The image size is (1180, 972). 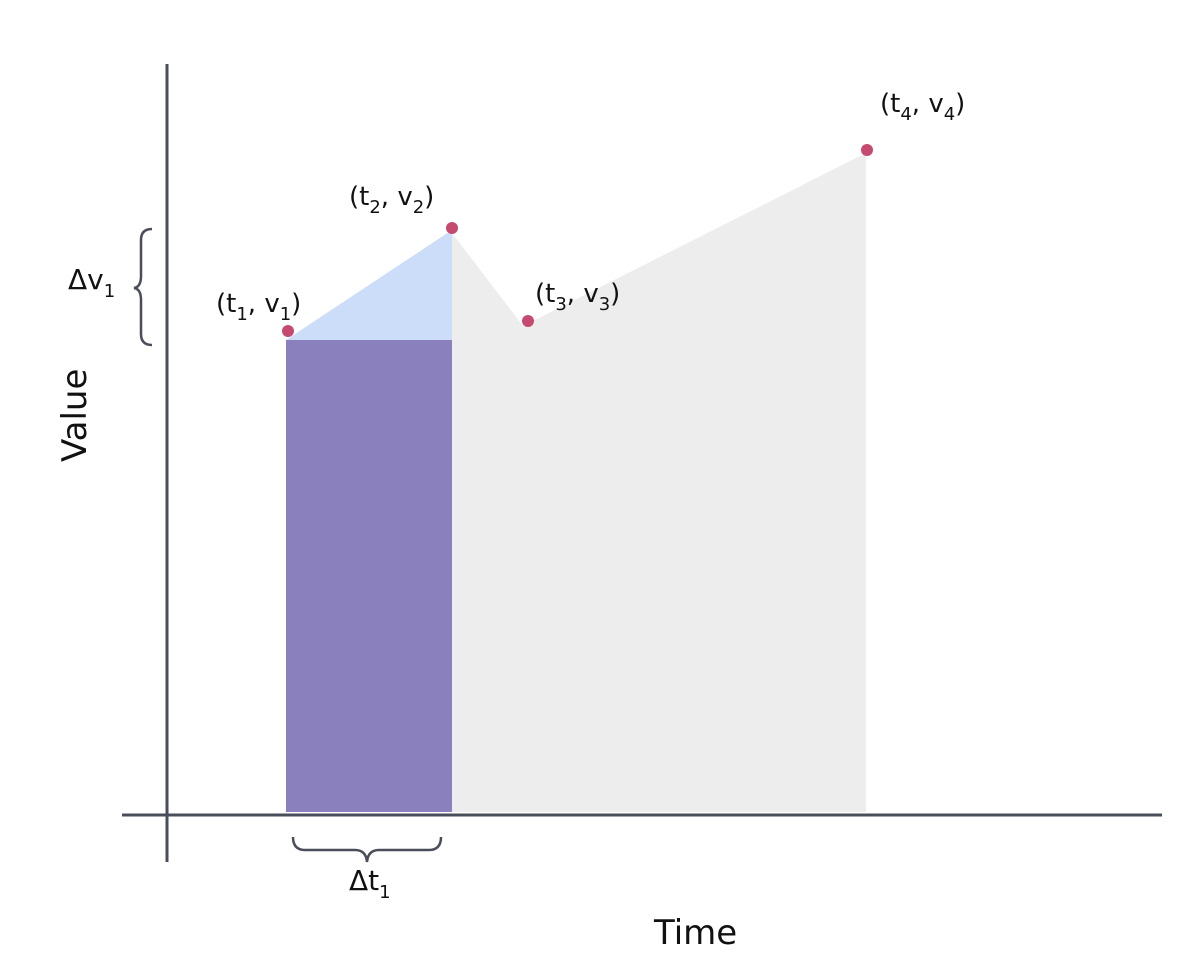 What do you see at coordinates (369, 285) in the screenshot?
I see `delta-triangle-area` at bounding box center [369, 285].